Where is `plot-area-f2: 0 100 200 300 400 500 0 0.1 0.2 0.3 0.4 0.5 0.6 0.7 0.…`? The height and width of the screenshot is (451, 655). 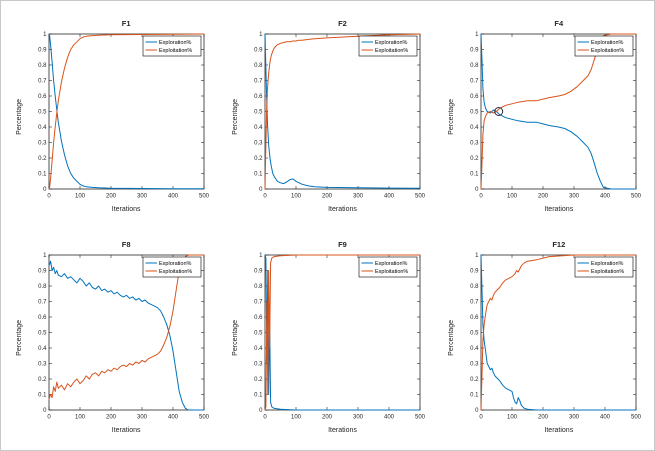
plot-area-f2: 0 100 200 300 400 500 0 0.1 0.2 0.3 0.4 0.5 0.6 0.7 0.… is located at coordinates (339, 116).